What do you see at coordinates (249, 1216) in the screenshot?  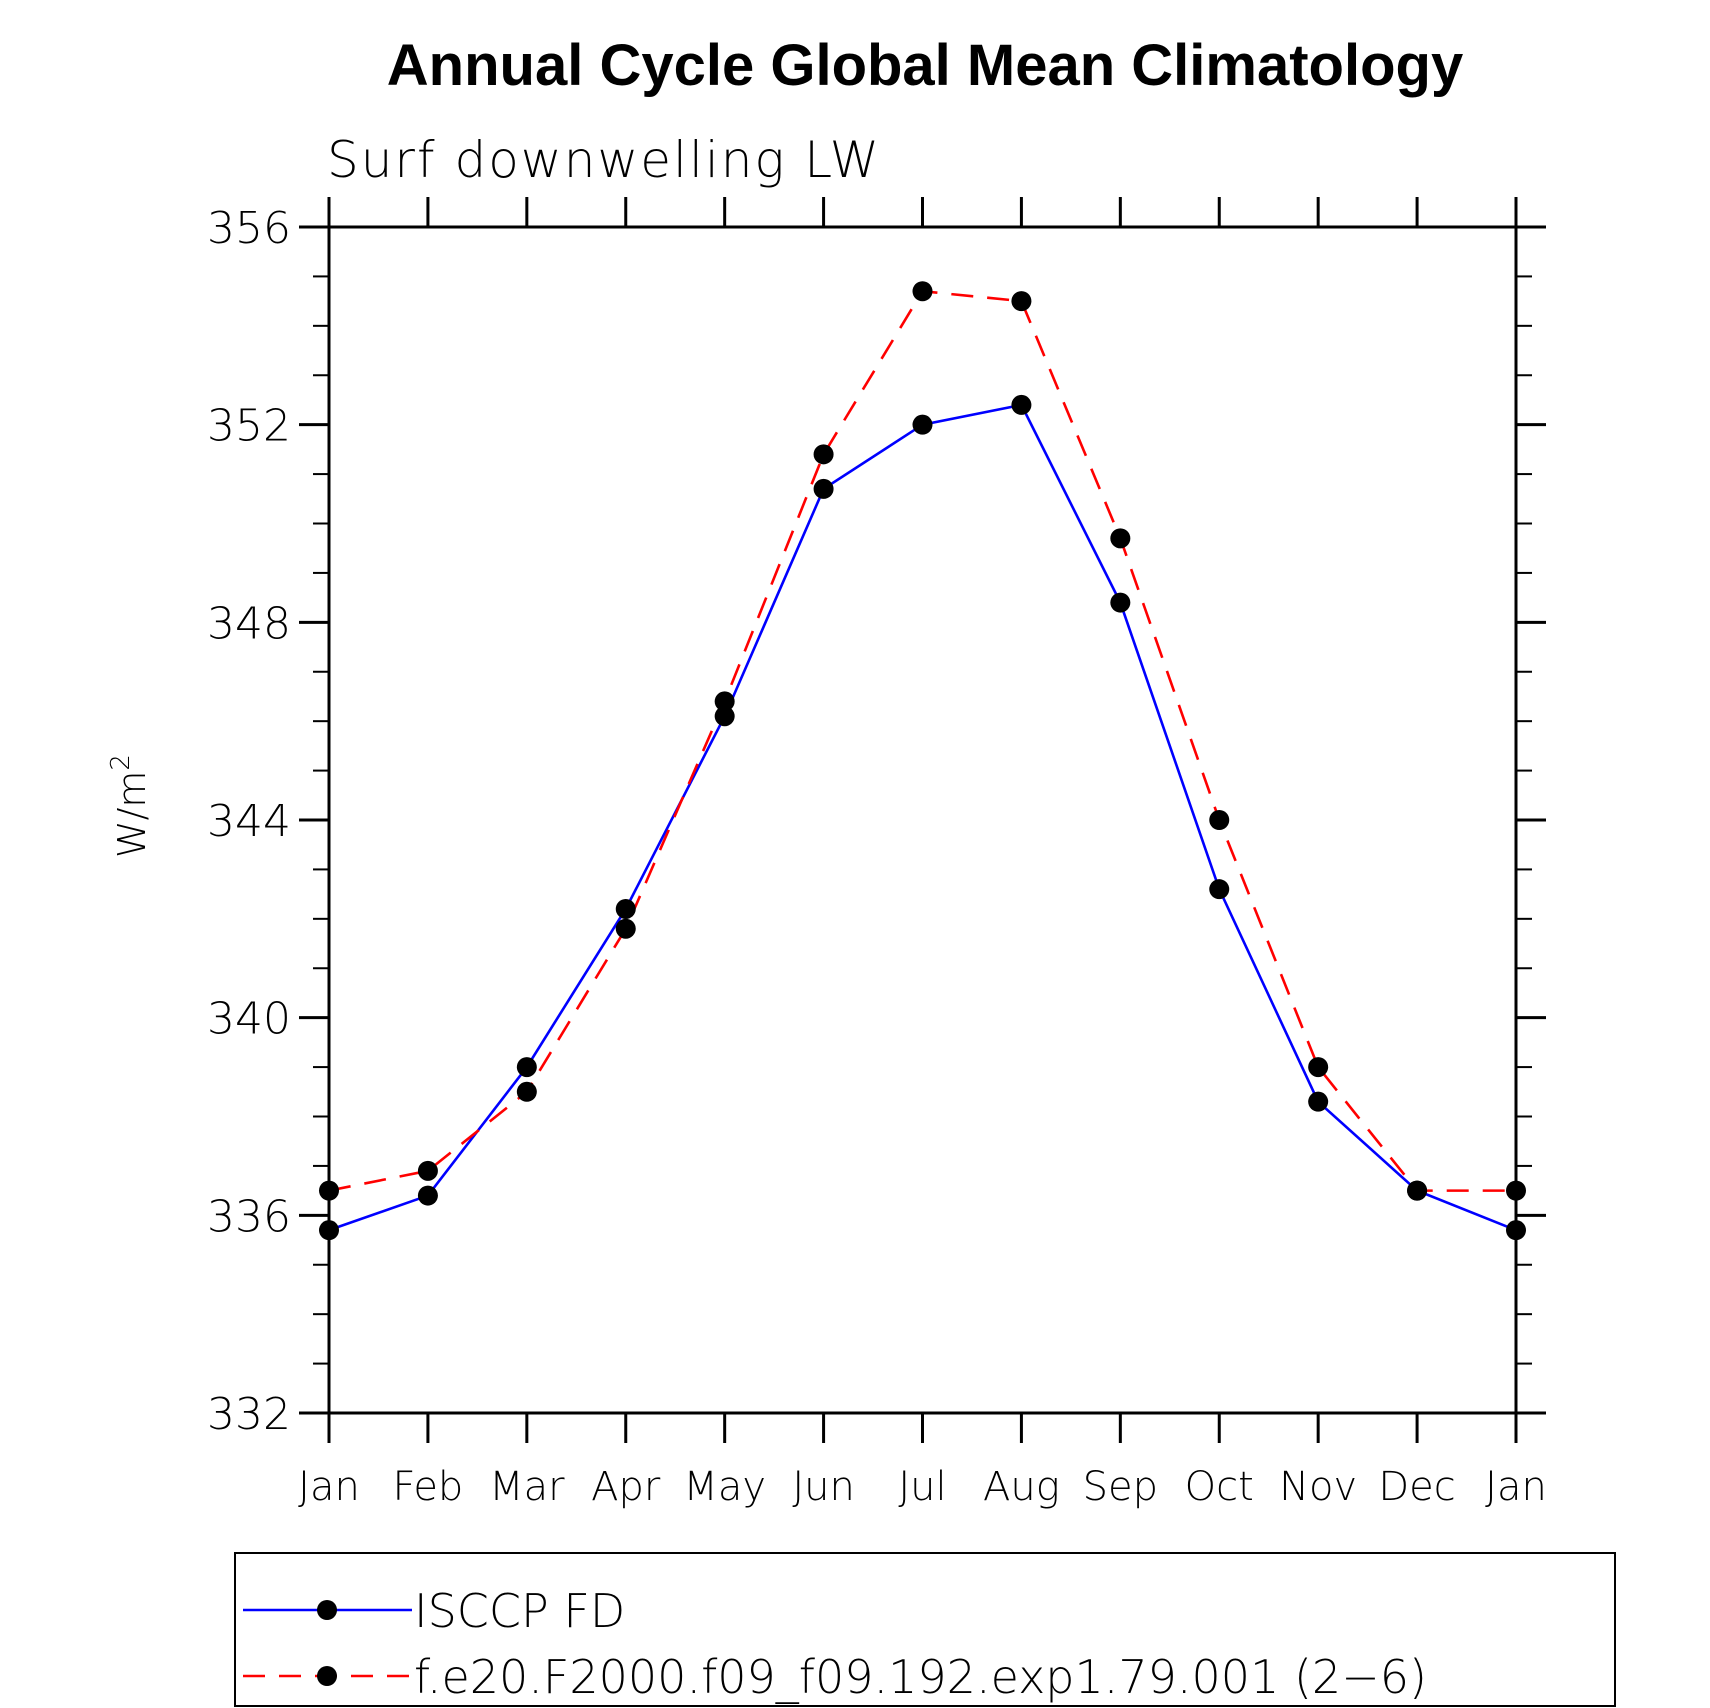 I see `y-tick-label: 336` at bounding box center [249, 1216].